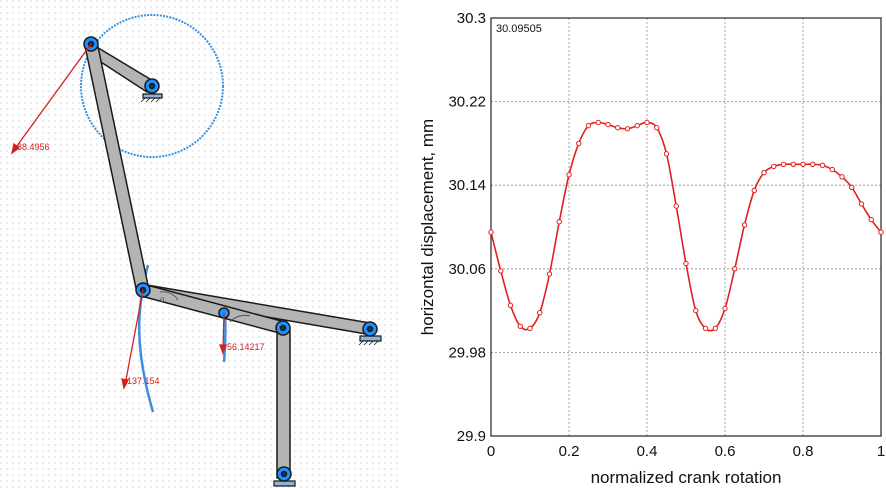 This screenshot has height=488, width=886. Describe the element at coordinates (725, 451) in the screenshot. I see `x-tick-label: 0.6` at that location.